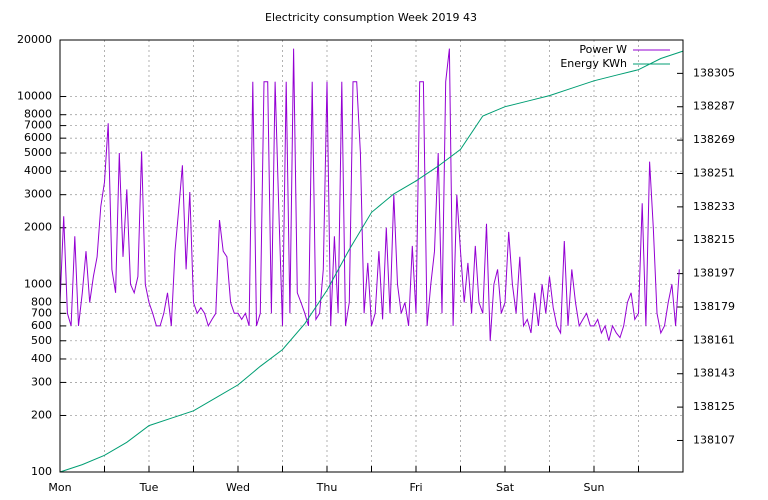 The width and height of the screenshot is (768, 500). Describe the element at coordinates (41, 471) in the screenshot. I see `y-tick-label: 100` at that location.